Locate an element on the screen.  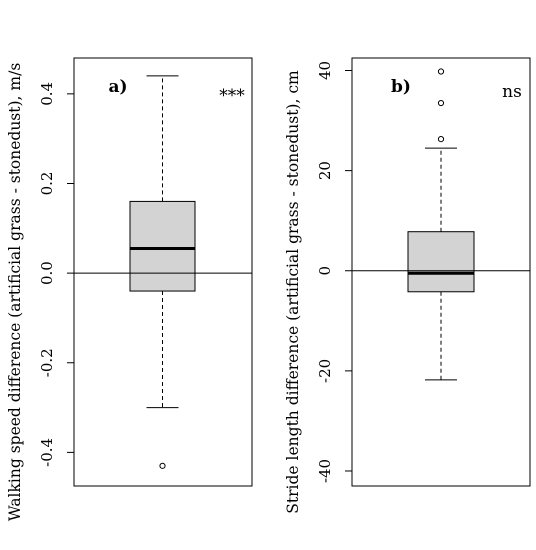
y-tick-label: 0 is located at coordinates (325, 271).